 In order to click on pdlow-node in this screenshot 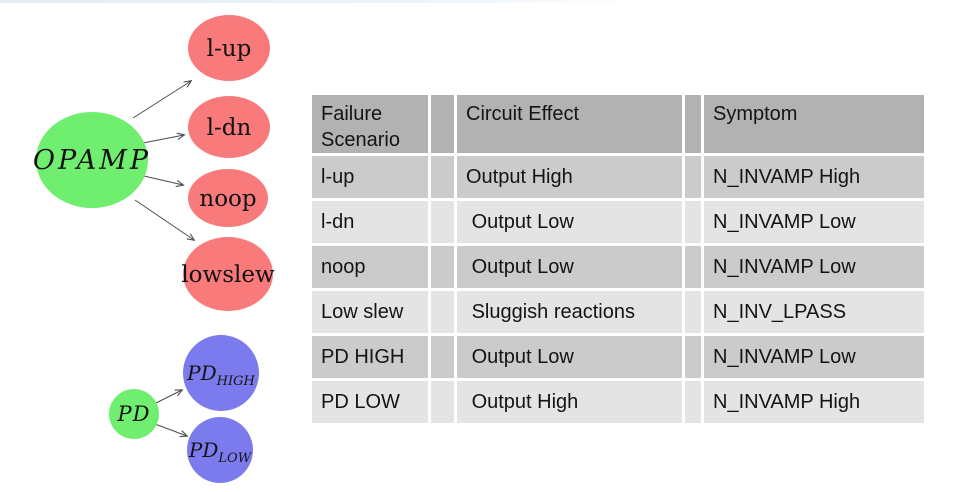, I will do `click(220, 450)`.